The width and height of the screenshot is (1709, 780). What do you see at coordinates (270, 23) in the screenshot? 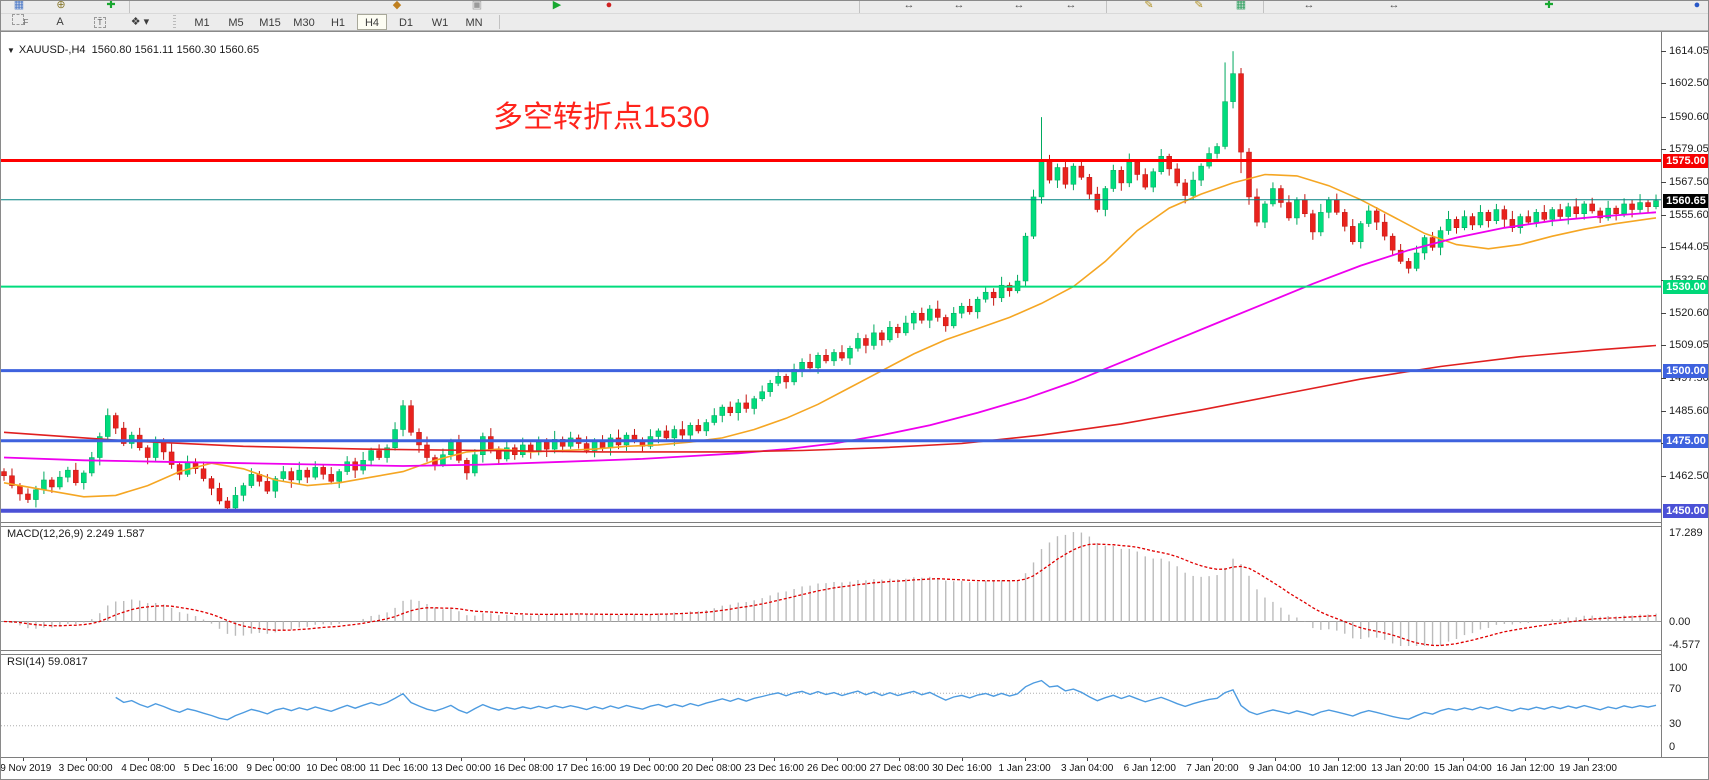
I see `timeframe-button-m15: M15` at bounding box center [270, 23].